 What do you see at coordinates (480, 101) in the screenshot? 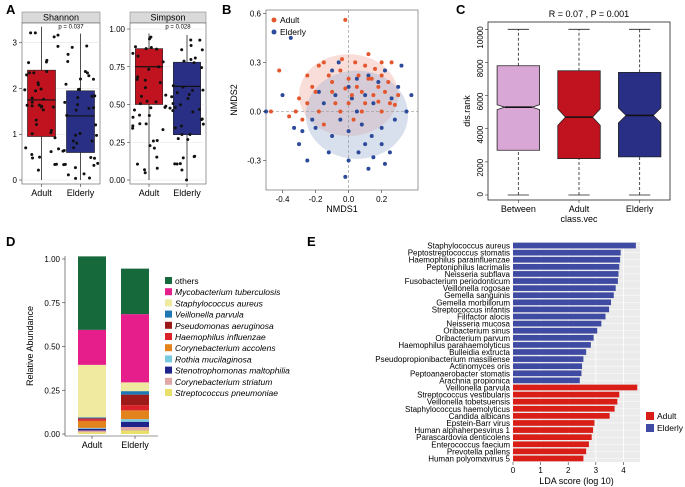
I see `y-tick-label: 6000` at bounding box center [480, 101].